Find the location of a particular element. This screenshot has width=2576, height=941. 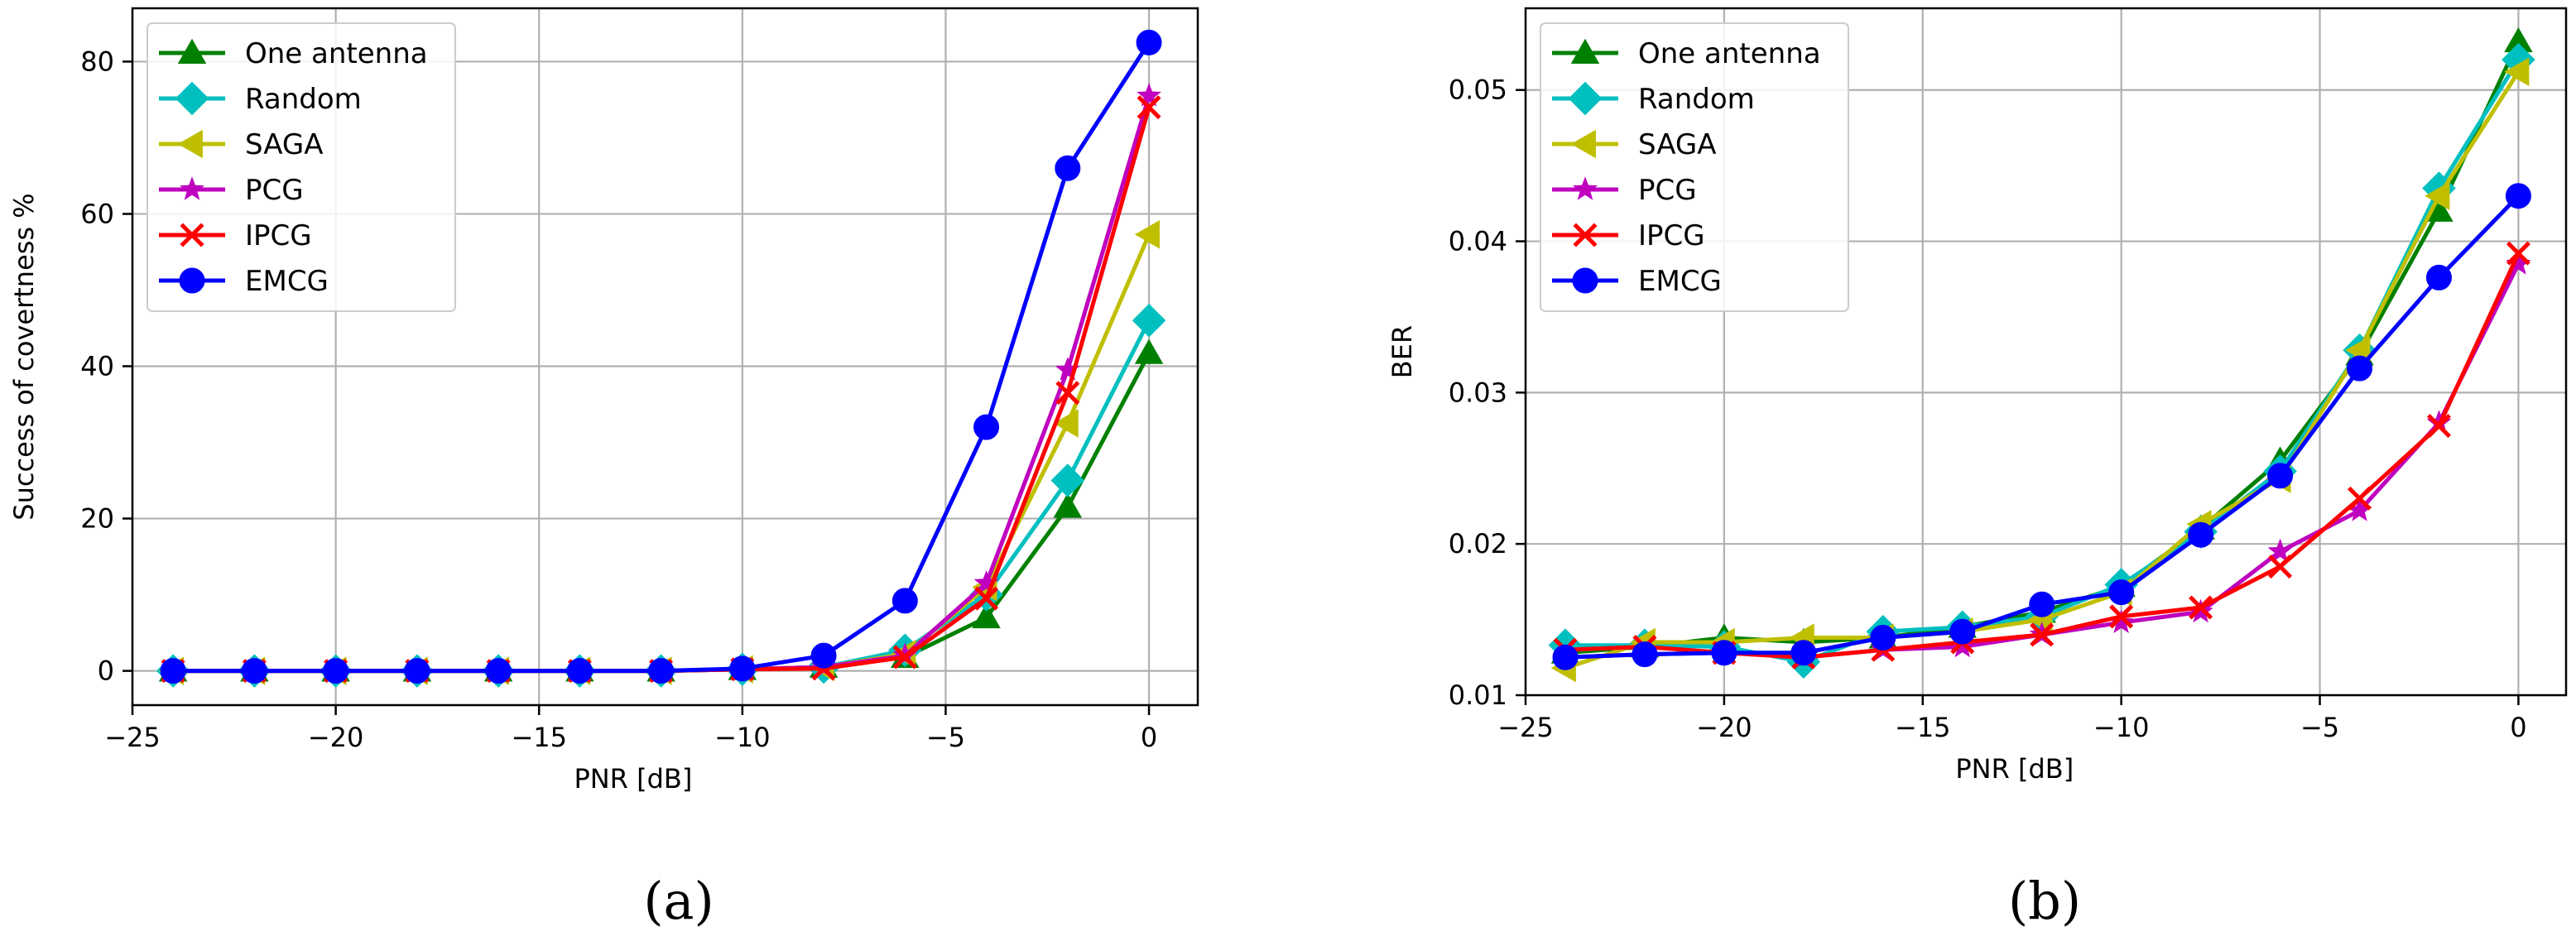

legend-label-emcg: EMCG is located at coordinates (287, 281).